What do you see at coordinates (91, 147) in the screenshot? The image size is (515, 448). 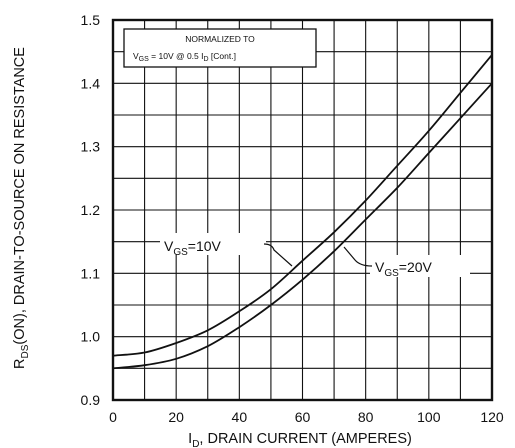 I see `y-tick-label: 1.3` at bounding box center [91, 147].